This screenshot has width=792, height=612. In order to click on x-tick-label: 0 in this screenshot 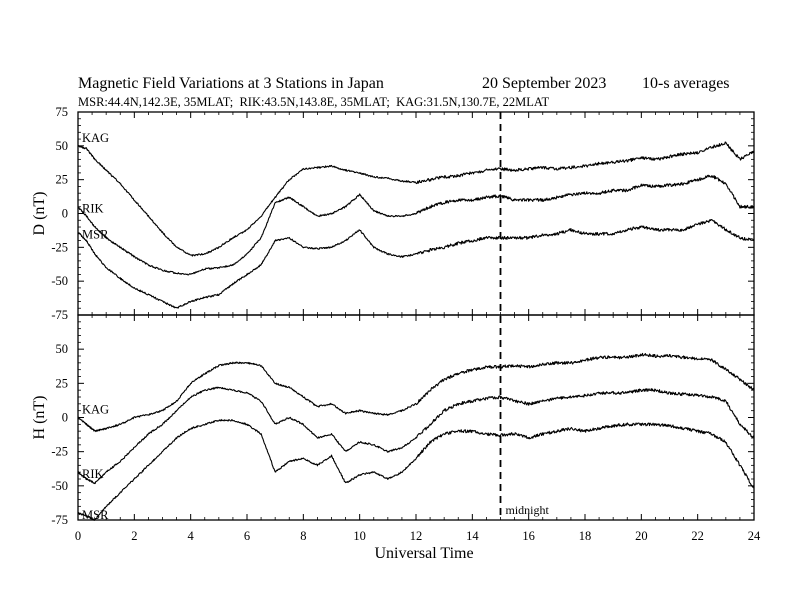, I will do `click(78, 536)`.